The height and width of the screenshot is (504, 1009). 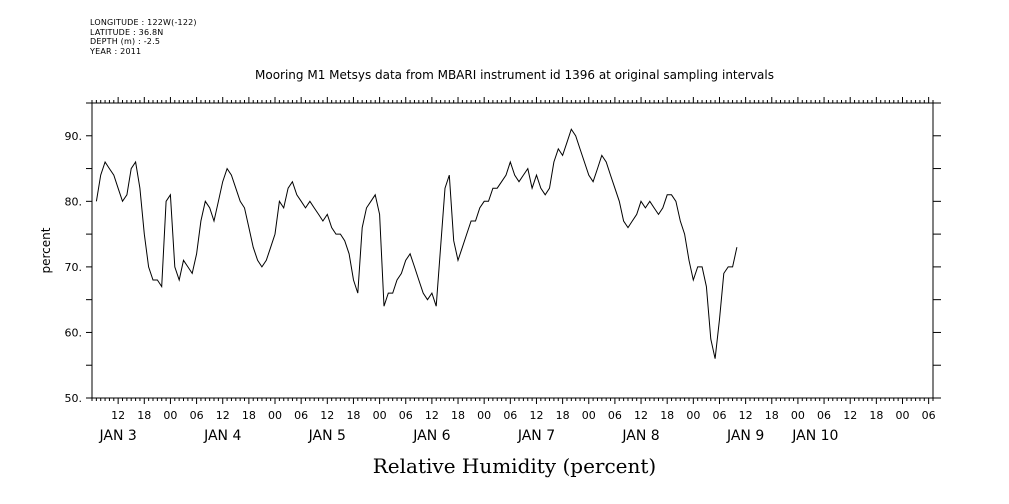 What do you see at coordinates (46, 250) in the screenshot?
I see `y-axis-label: percent` at bounding box center [46, 250].